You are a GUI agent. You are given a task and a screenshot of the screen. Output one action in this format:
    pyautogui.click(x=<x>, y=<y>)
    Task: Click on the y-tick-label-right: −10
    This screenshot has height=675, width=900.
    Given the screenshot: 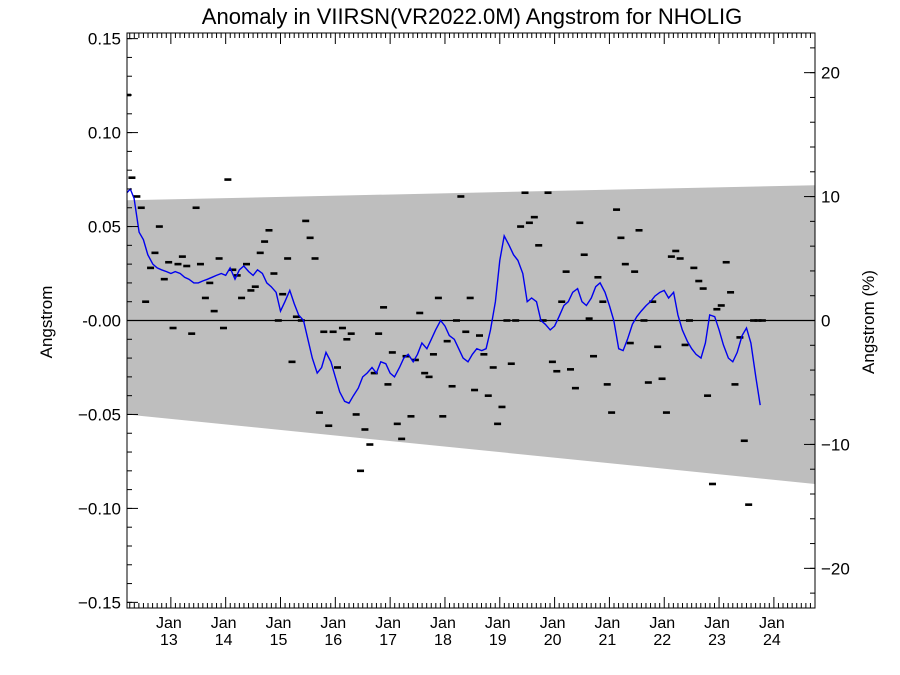 What is the action you would take?
    pyautogui.click(x=835, y=444)
    